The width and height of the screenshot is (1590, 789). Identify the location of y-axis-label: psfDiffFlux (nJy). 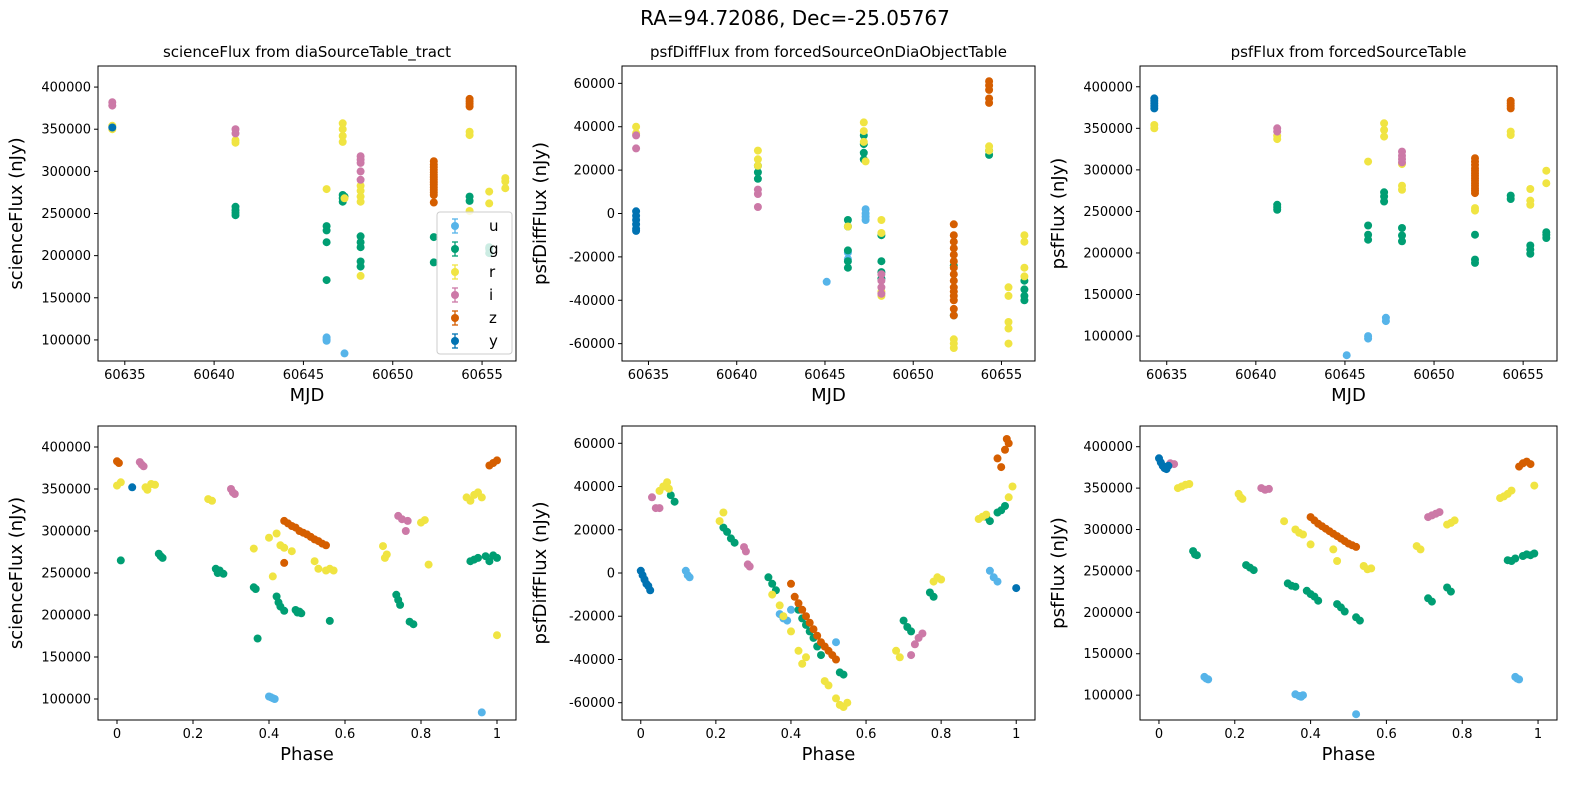
(540, 573).